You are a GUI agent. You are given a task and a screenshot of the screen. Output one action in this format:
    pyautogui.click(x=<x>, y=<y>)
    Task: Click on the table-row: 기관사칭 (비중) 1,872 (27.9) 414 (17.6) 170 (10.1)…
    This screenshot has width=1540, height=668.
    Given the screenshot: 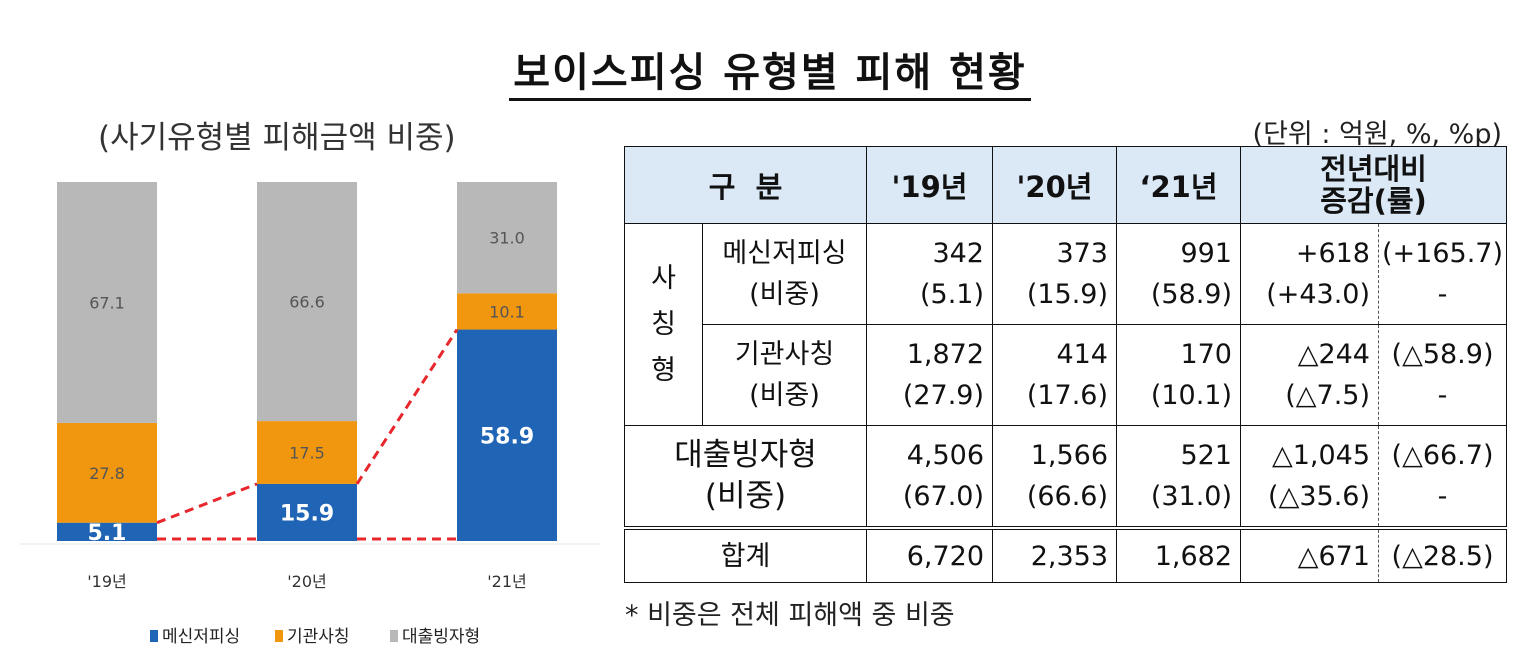 What is the action you would take?
    pyautogui.click(x=1066, y=375)
    